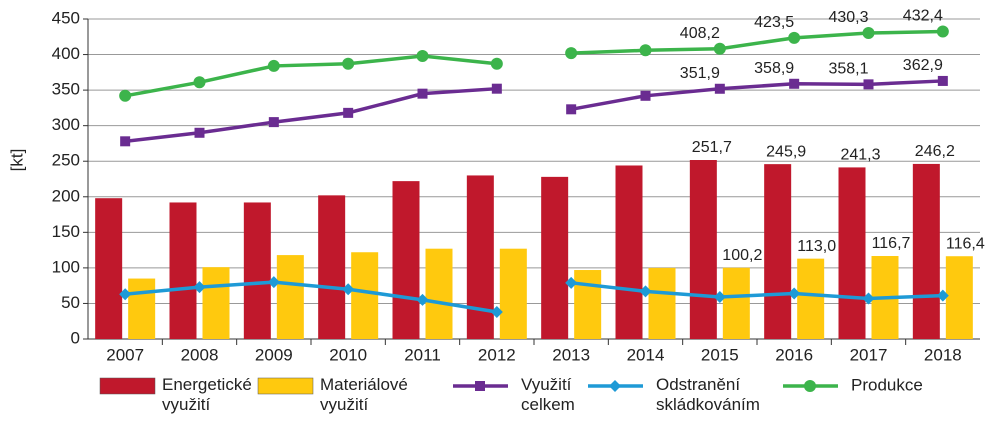  Describe the element at coordinates (708, 394) in the screenshot. I see `legend-label: Odstranění skládkováním` at that location.